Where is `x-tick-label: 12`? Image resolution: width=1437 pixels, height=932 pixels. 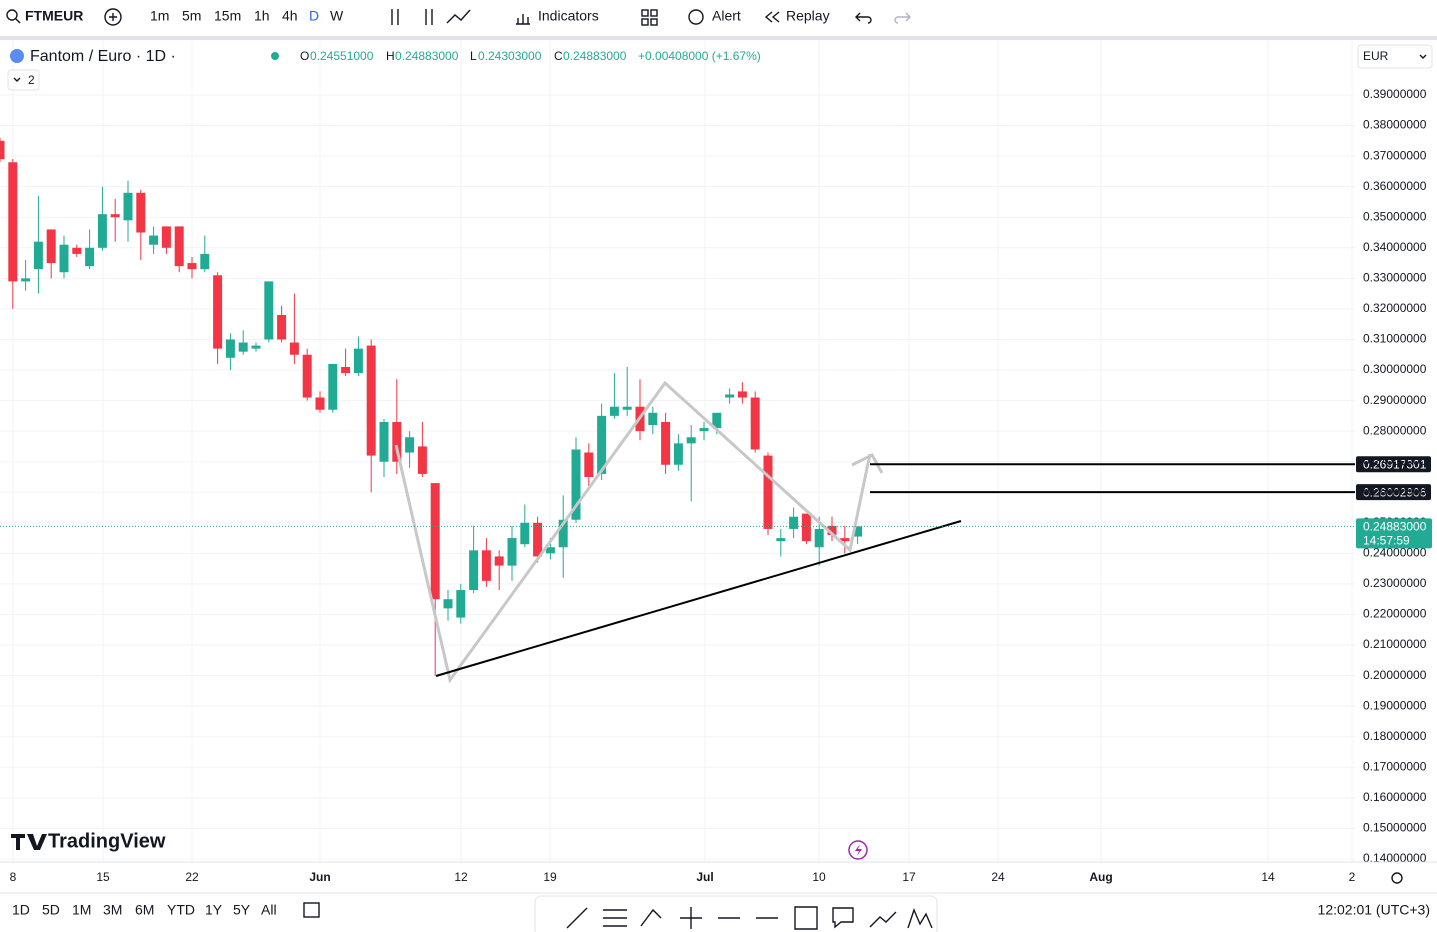
x-tick-label: 12 is located at coordinates (461, 877).